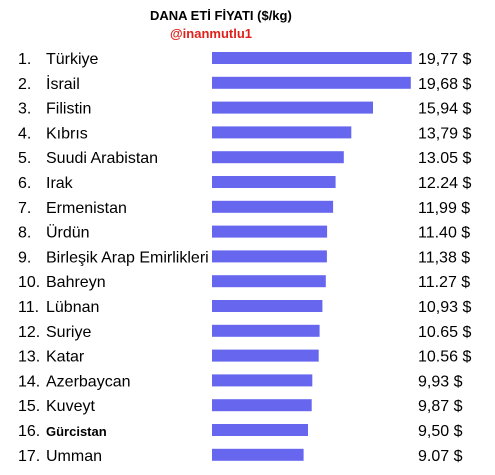 This screenshot has height=475, width=495. What do you see at coordinates (72, 307) in the screenshot?
I see `category-label-11: Lübnan` at bounding box center [72, 307].